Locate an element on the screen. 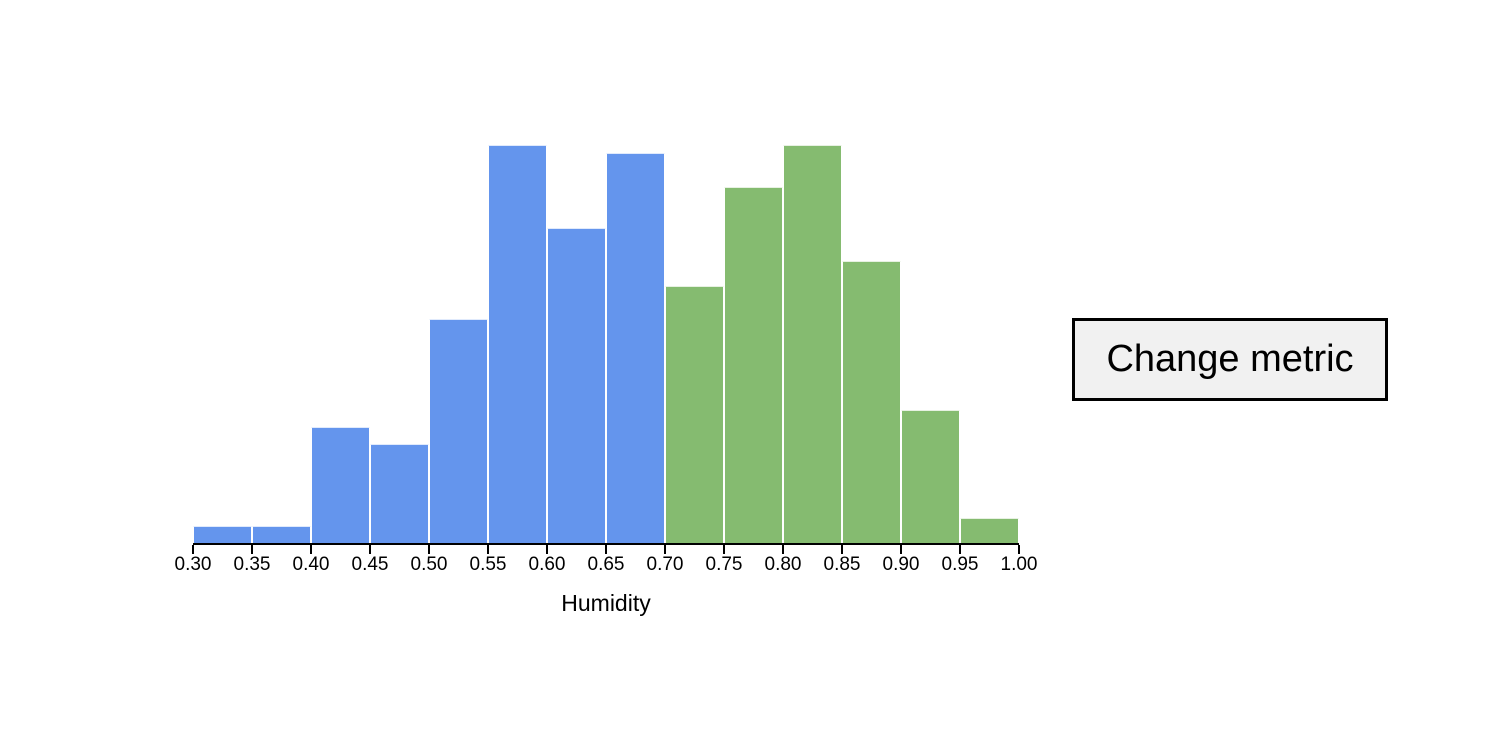 This screenshot has height=735, width=1487. x-axis-tick-label: 0.35 is located at coordinates (252, 564).